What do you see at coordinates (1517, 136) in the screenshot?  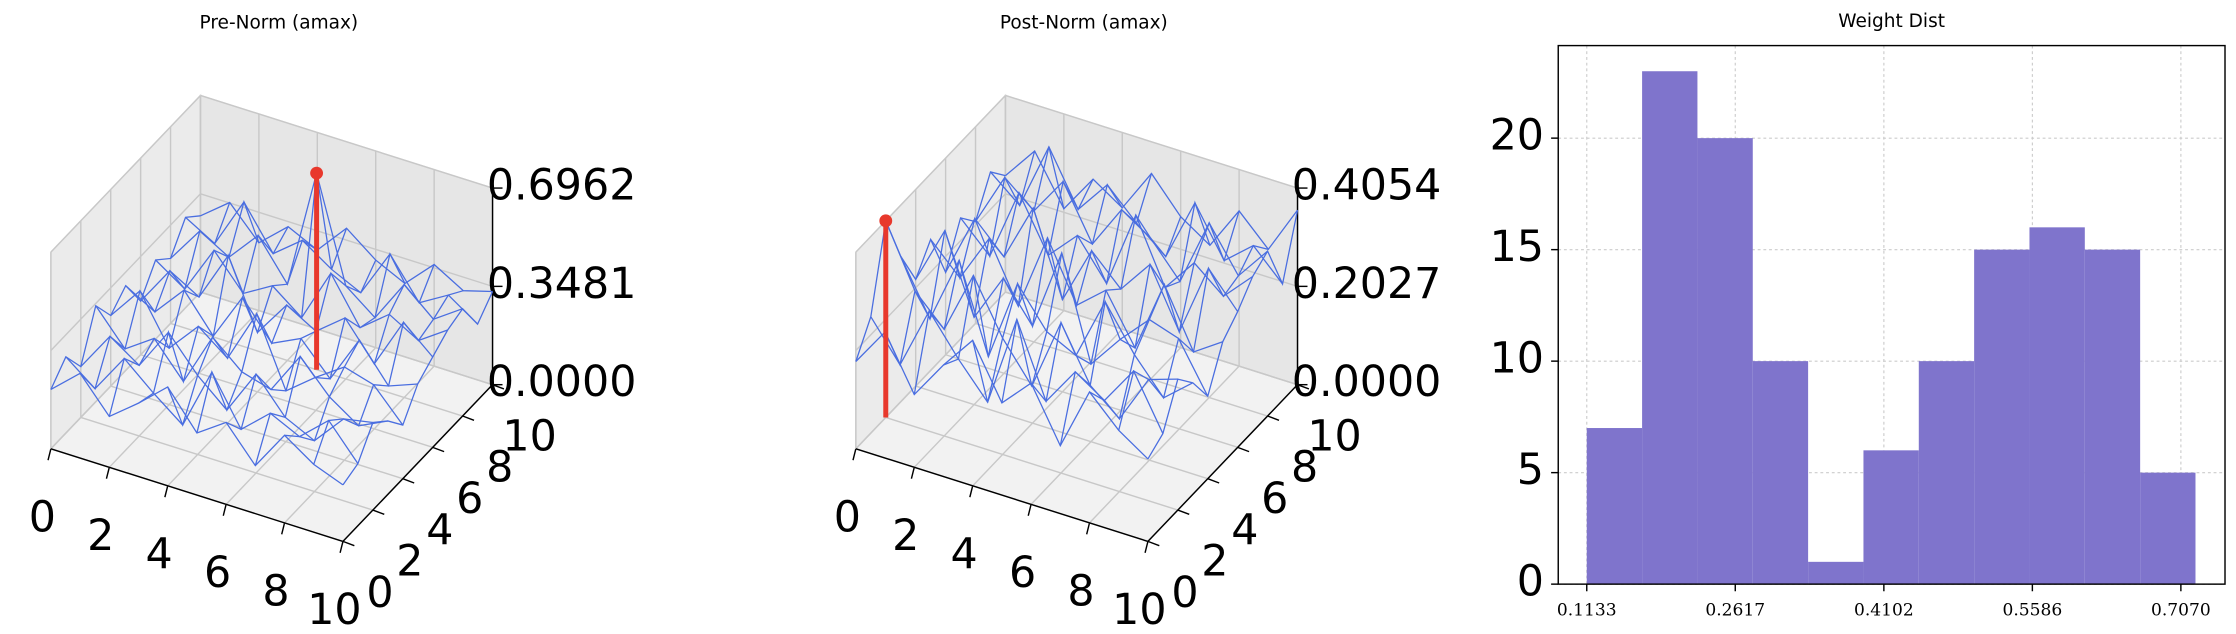 I see `y-tick-label: 20` at bounding box center [1517, 136].